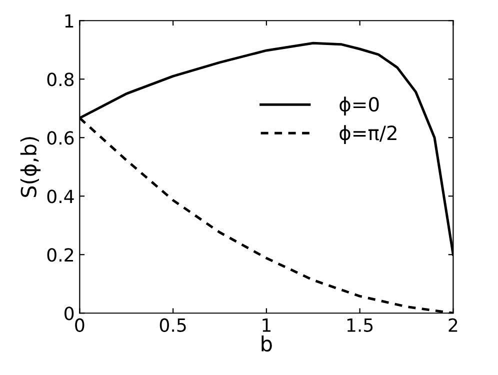 The image size is (498, 375). I want to click on legend-label: ϕ=π/2, so click(368, 134).